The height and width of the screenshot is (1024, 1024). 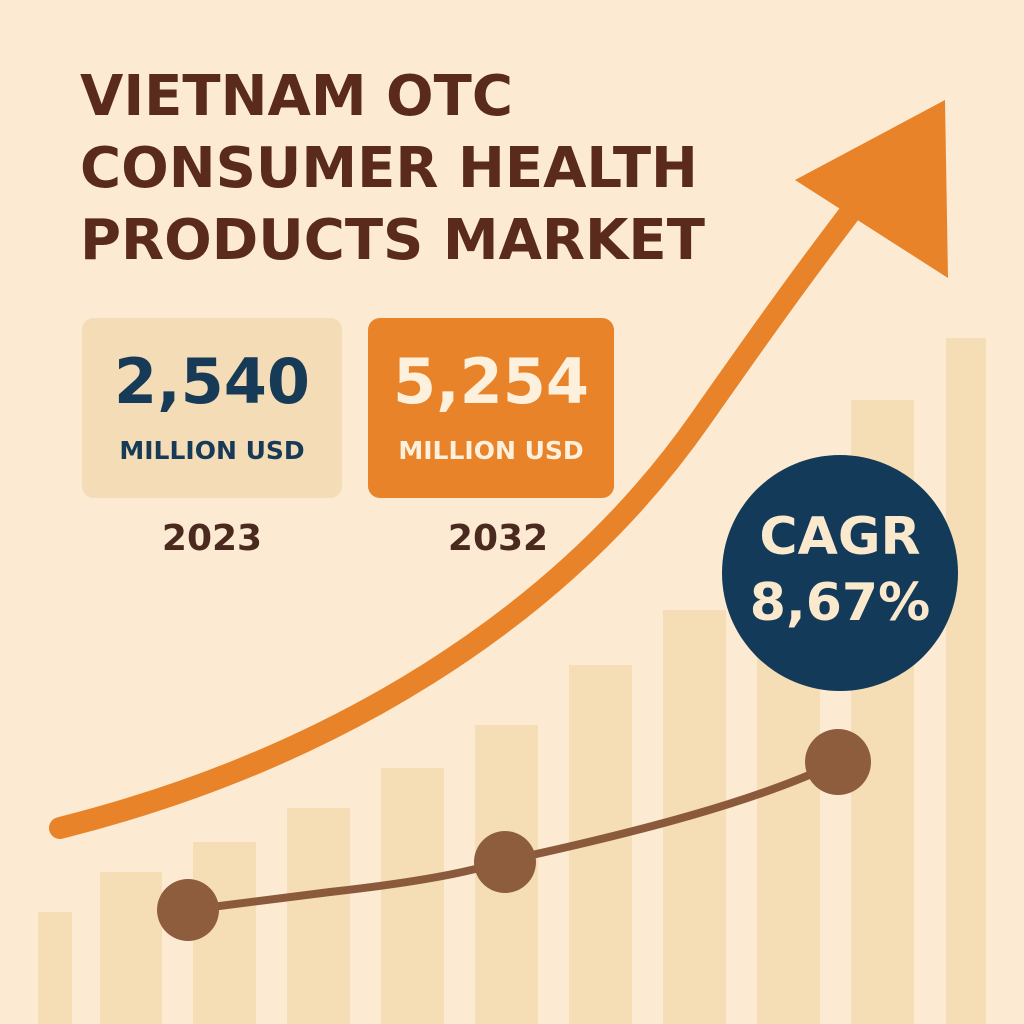 What do you see at coordinates (392, 240) in the screenshot?
I see `title-line: PRODUCTS MARKET` at bounding box center [392, 240].